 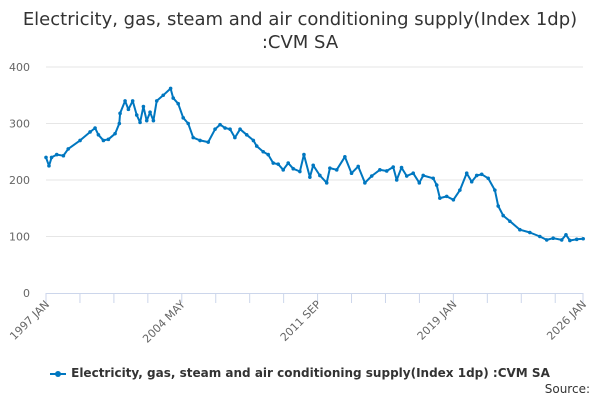 What do you see at coordinates (566, 320) in the screenshot?
I see `x-tick-label: 2026 JAN` at bounding box center [566, 320].